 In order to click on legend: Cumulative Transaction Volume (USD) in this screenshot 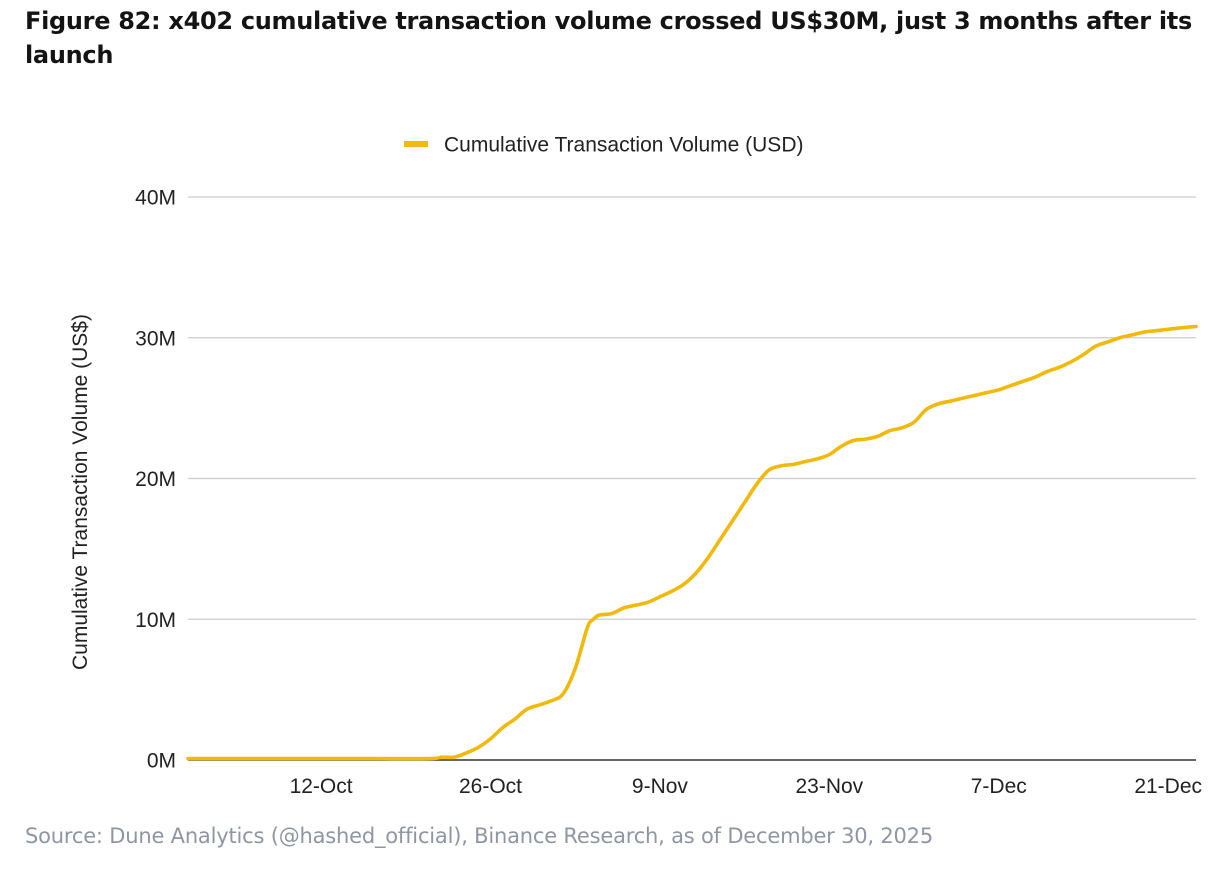, I will do `click(603, 145)`.